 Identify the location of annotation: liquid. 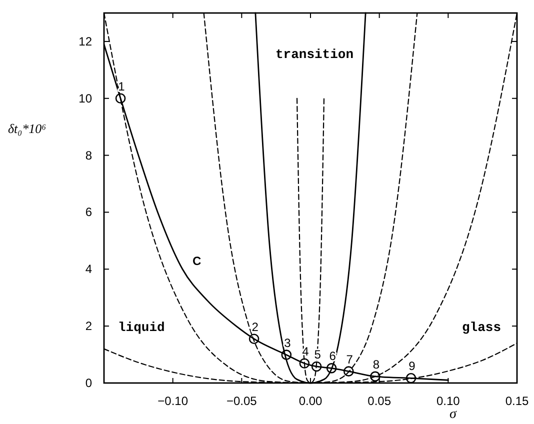
(141, 327).